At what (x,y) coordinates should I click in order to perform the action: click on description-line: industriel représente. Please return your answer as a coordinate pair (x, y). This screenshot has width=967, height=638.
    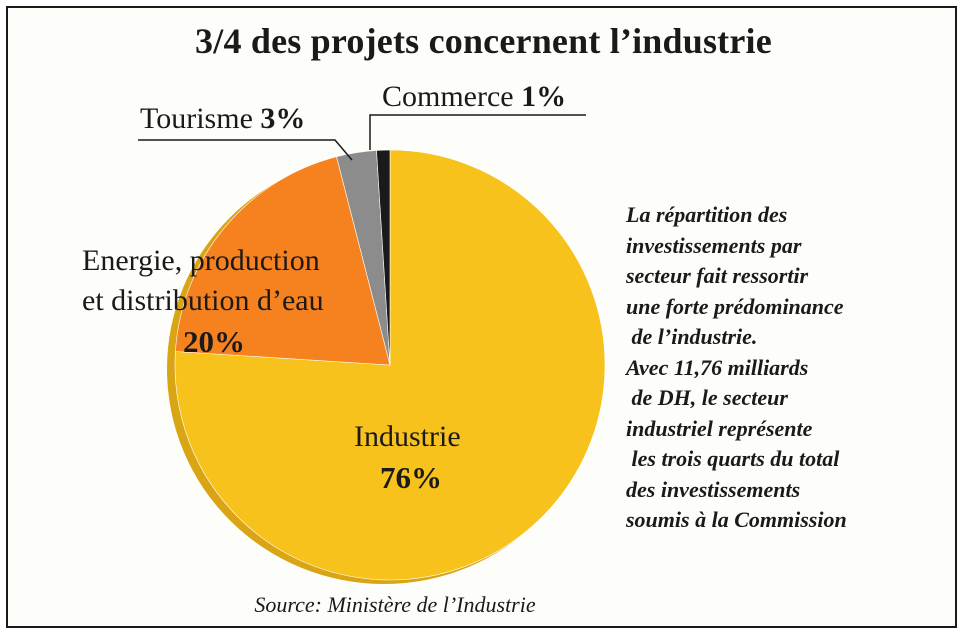
    Looking at the image, I should click on (719, 428).